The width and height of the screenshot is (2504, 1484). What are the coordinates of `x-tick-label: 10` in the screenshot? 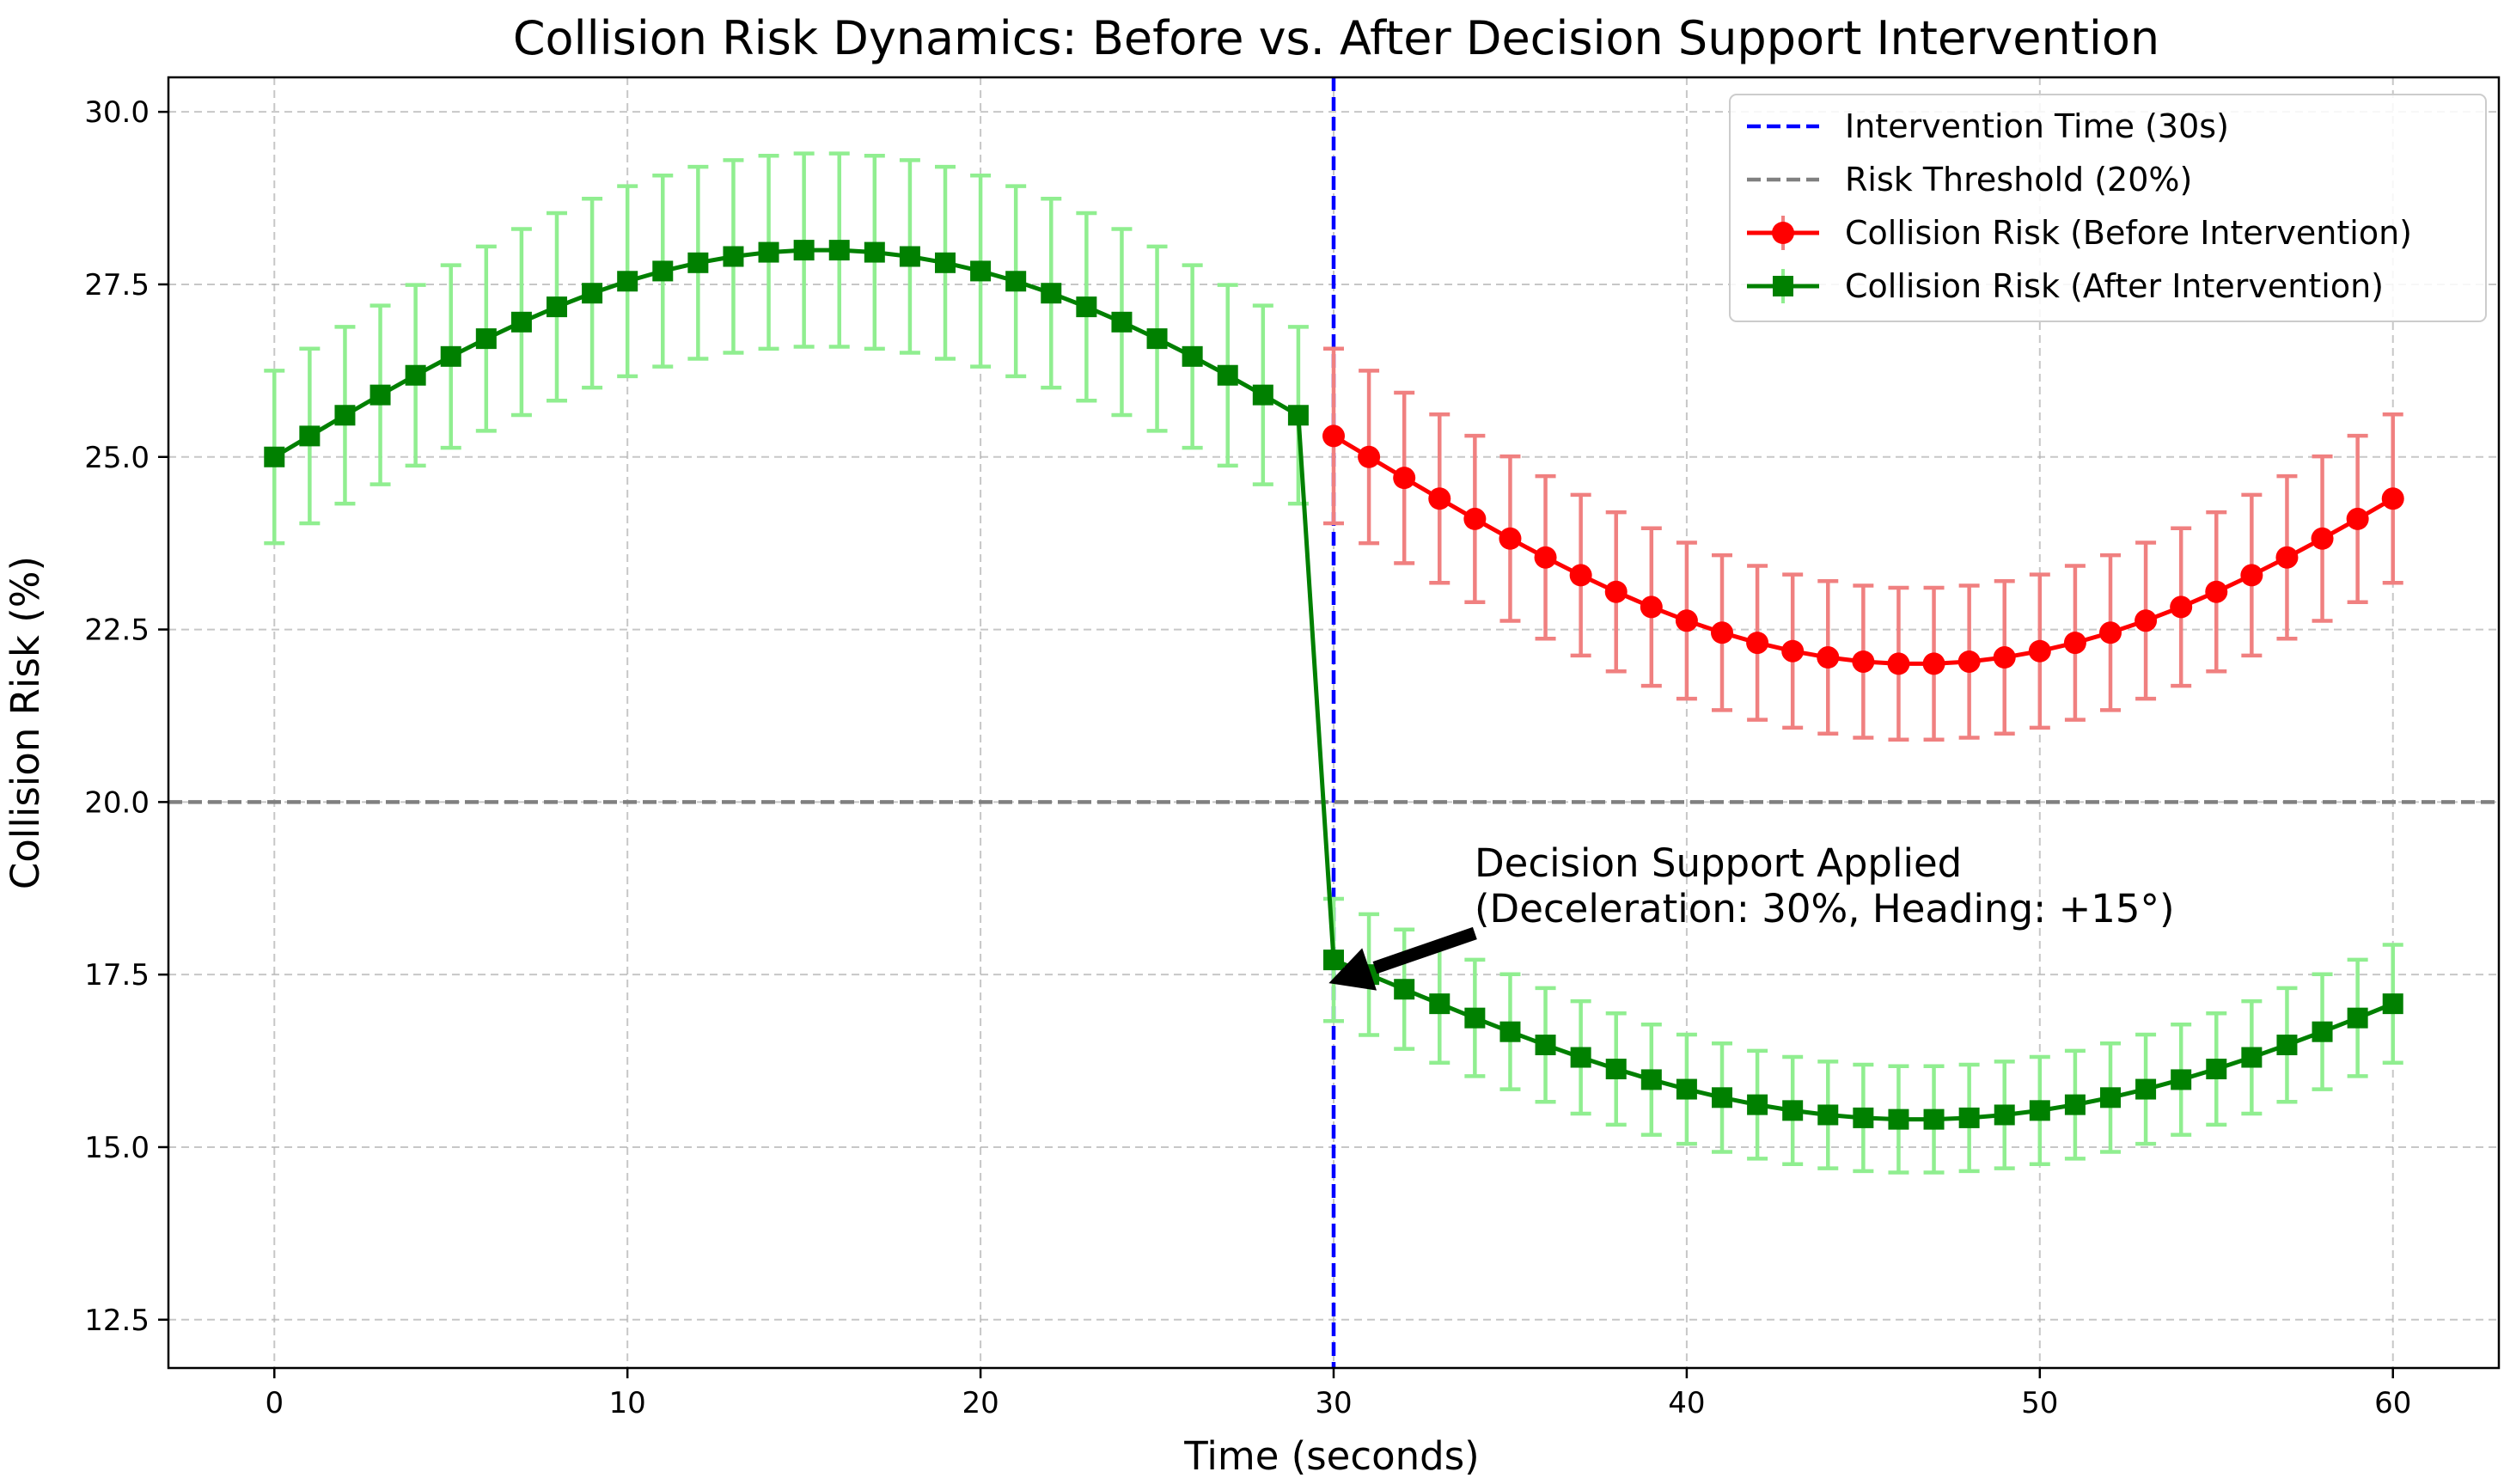 It's located at (628, 1403).